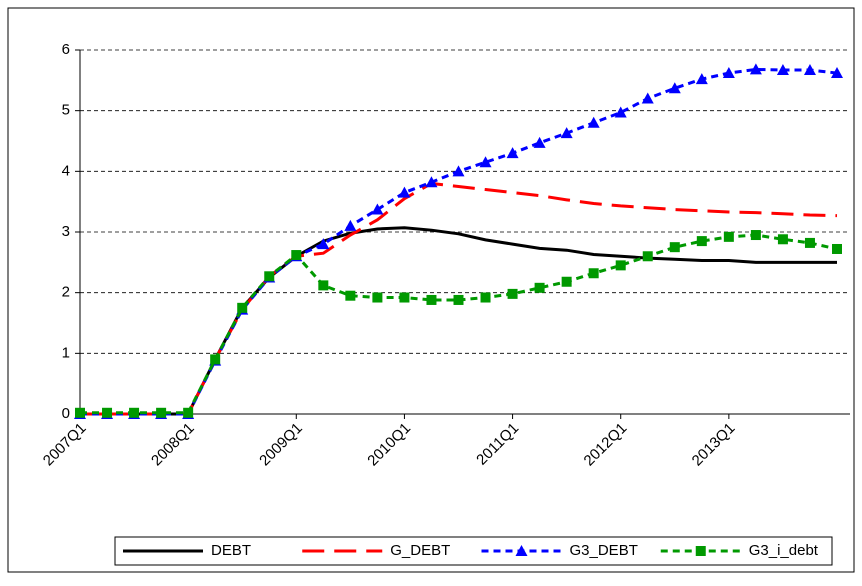 The image size is (862, 586). I want to click on legend-label: G_DEBT, so click(420, 550).